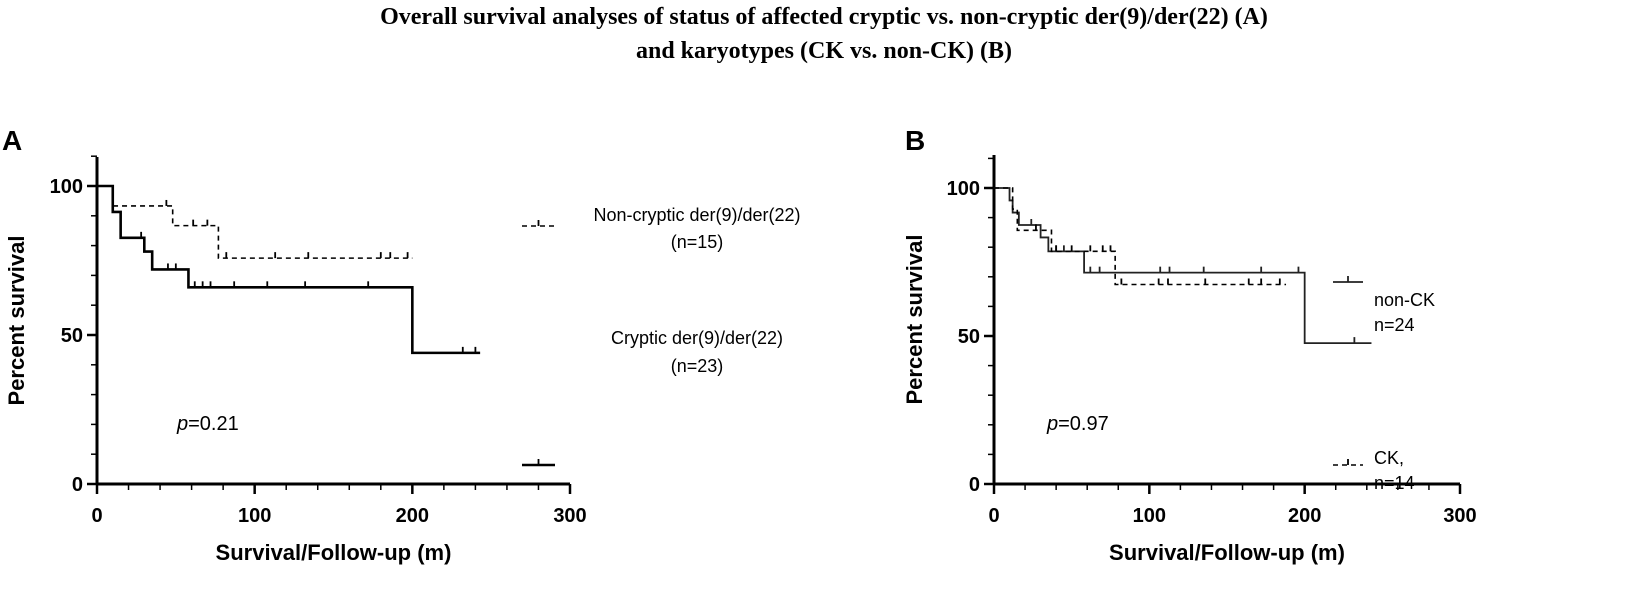  Describe the element at coordinates (1394, 325) in the screenshot. I see `legend-label-count: n=24` at that location.